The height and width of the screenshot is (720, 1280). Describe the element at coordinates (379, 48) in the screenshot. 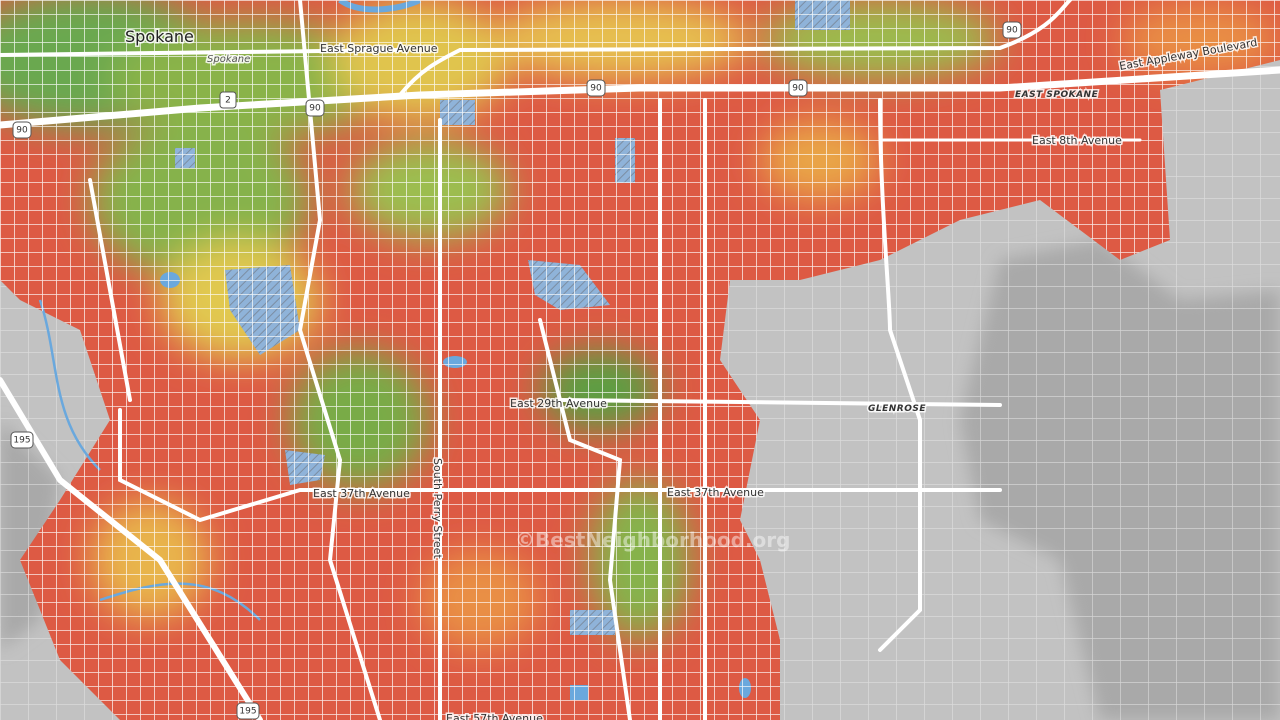

I see `street-label: East Sprague Avenue` at that location.